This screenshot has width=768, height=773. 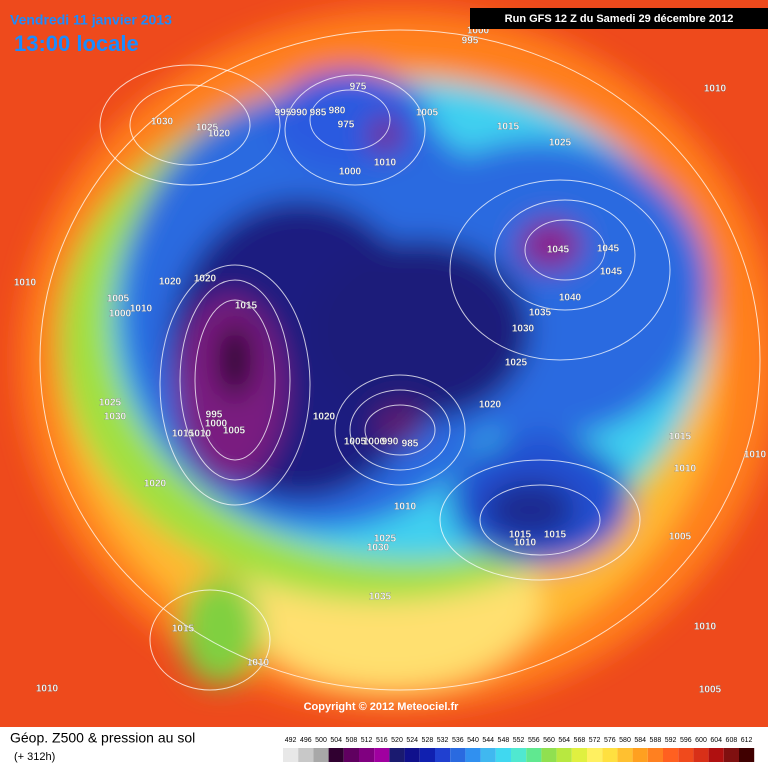 I want to click on legend-value: 572, so click(x=595, y=740).